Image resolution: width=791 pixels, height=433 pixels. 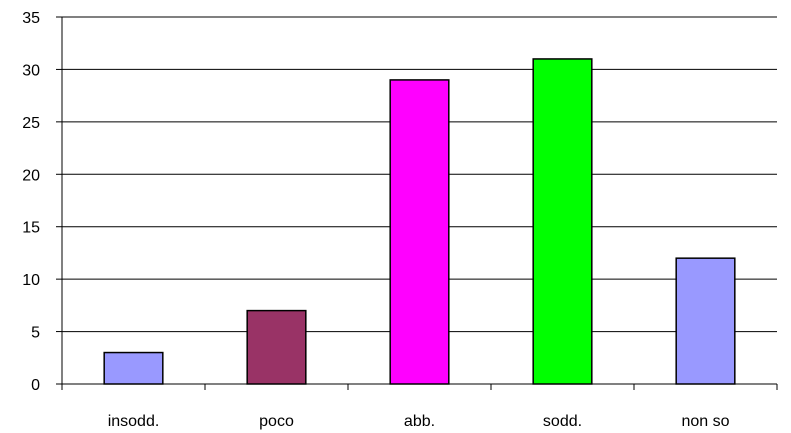 I want to click on y-tick-label: 30, so click(x=31, y=70).